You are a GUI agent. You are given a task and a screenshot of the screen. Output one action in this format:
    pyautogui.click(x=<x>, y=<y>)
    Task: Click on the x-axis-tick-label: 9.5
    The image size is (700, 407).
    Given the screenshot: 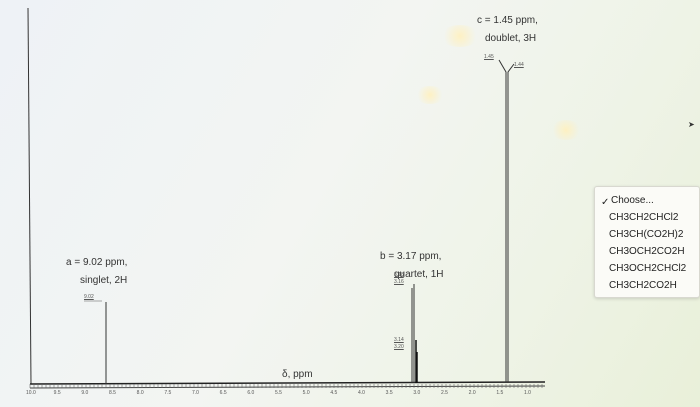 What is the action you would take?
    pyautogui.click(x=57, y=393)
    